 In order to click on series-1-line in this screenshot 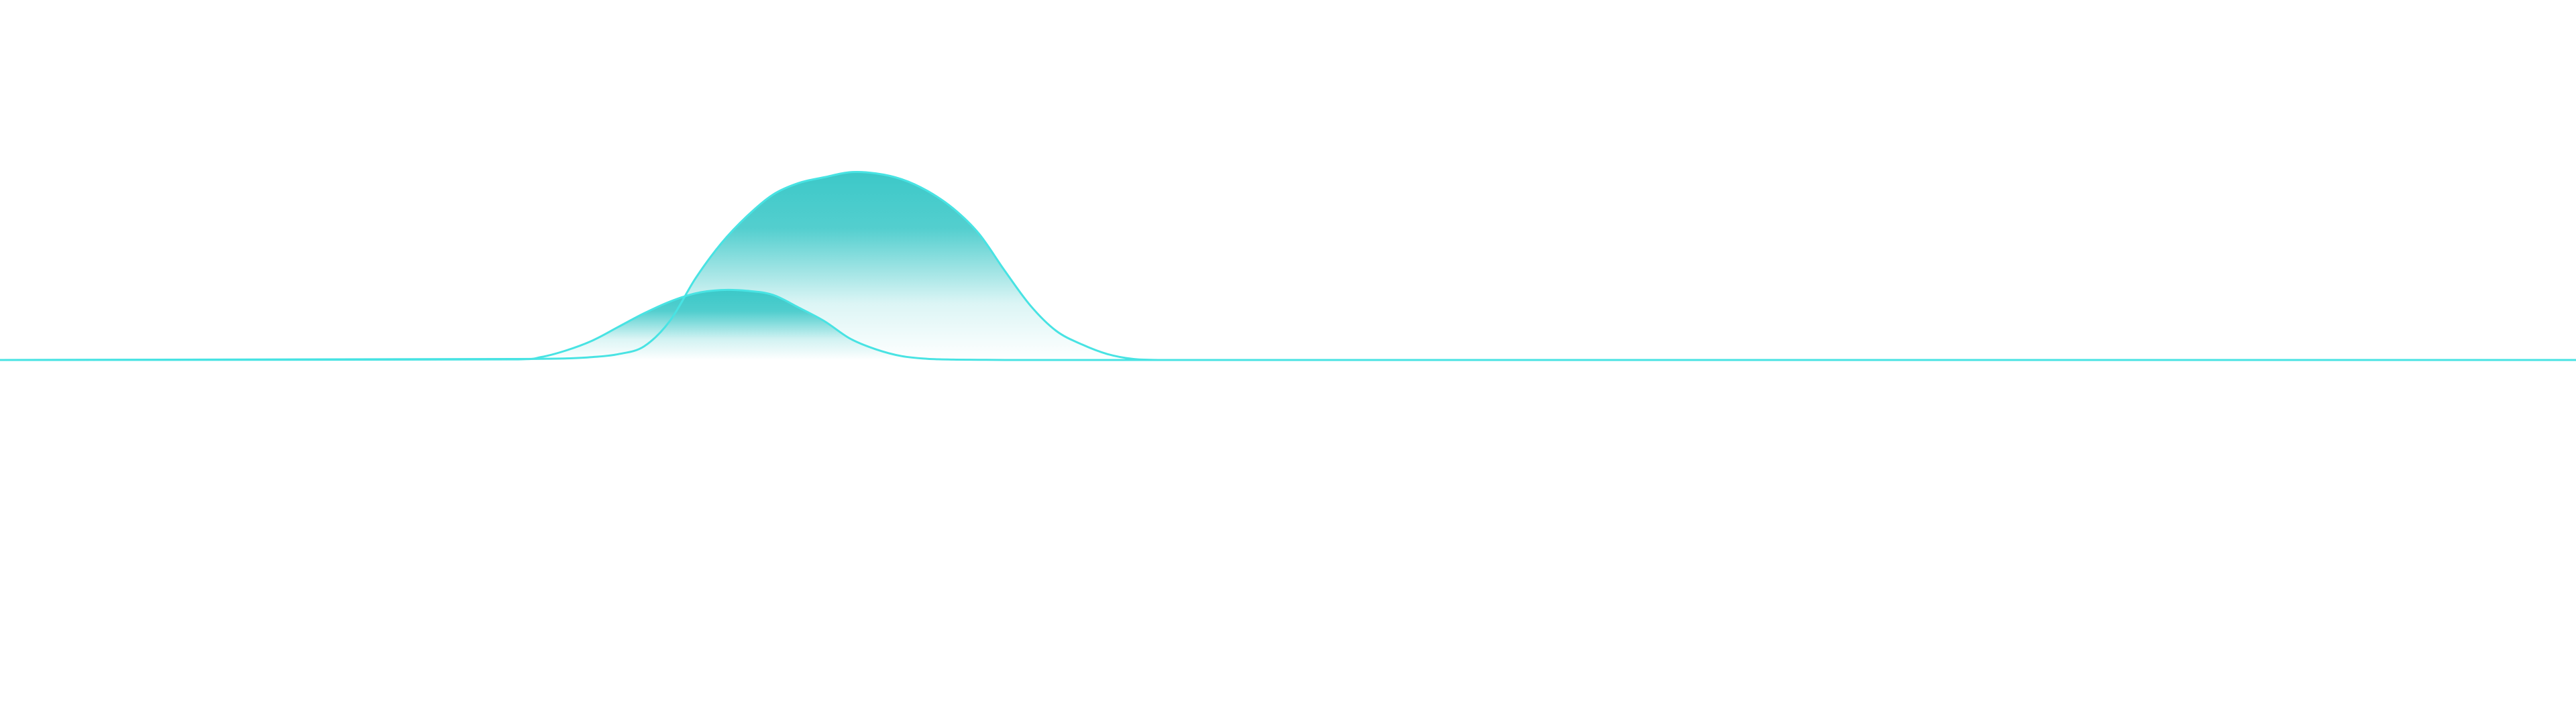, I will do `click(1288, 324)`.